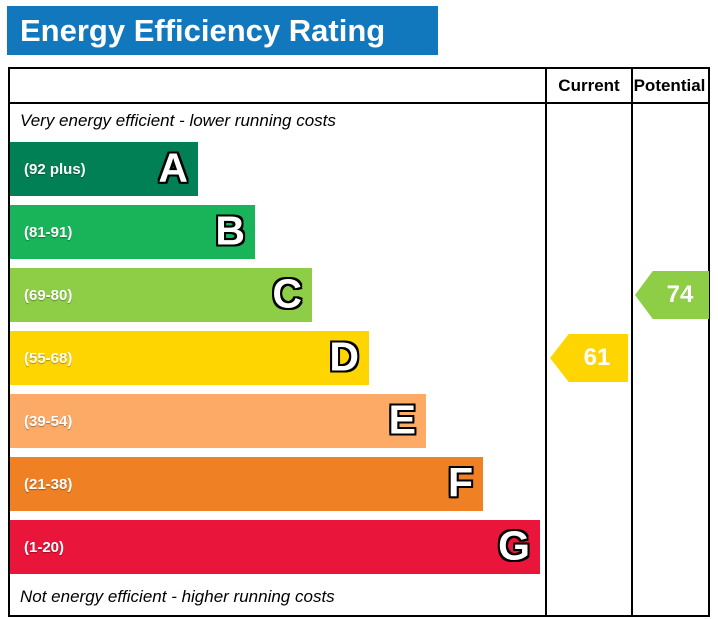 Image resolution: width=718 pixels, height=619 pixels. Describe the element at coordinates (44, 547) in the screenshot. I see `band-g-range: (1-20)` at that location.